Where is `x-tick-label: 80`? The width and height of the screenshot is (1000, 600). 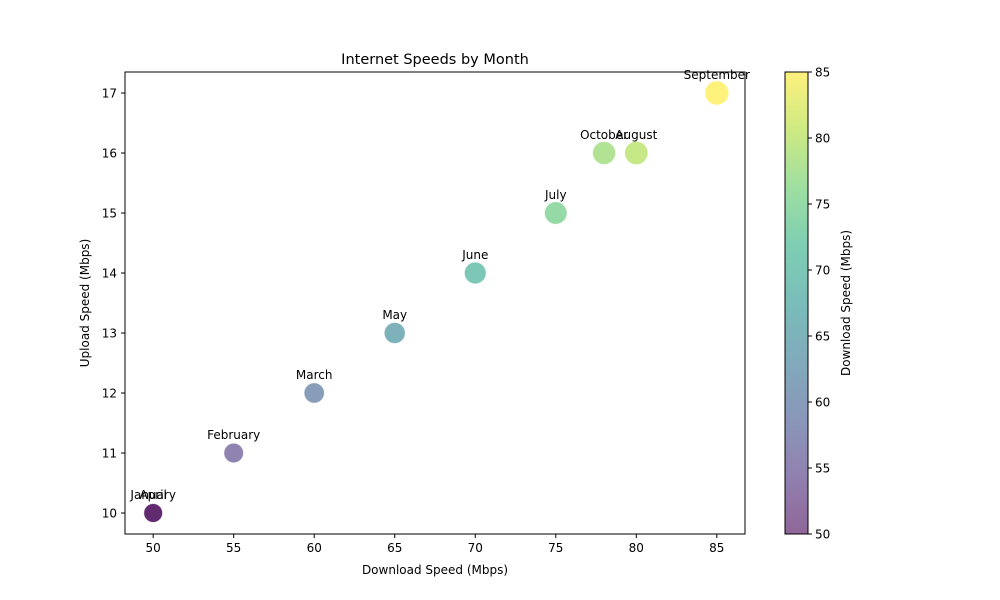 x-tick-label: 80 is located at coordinates (636, 548).